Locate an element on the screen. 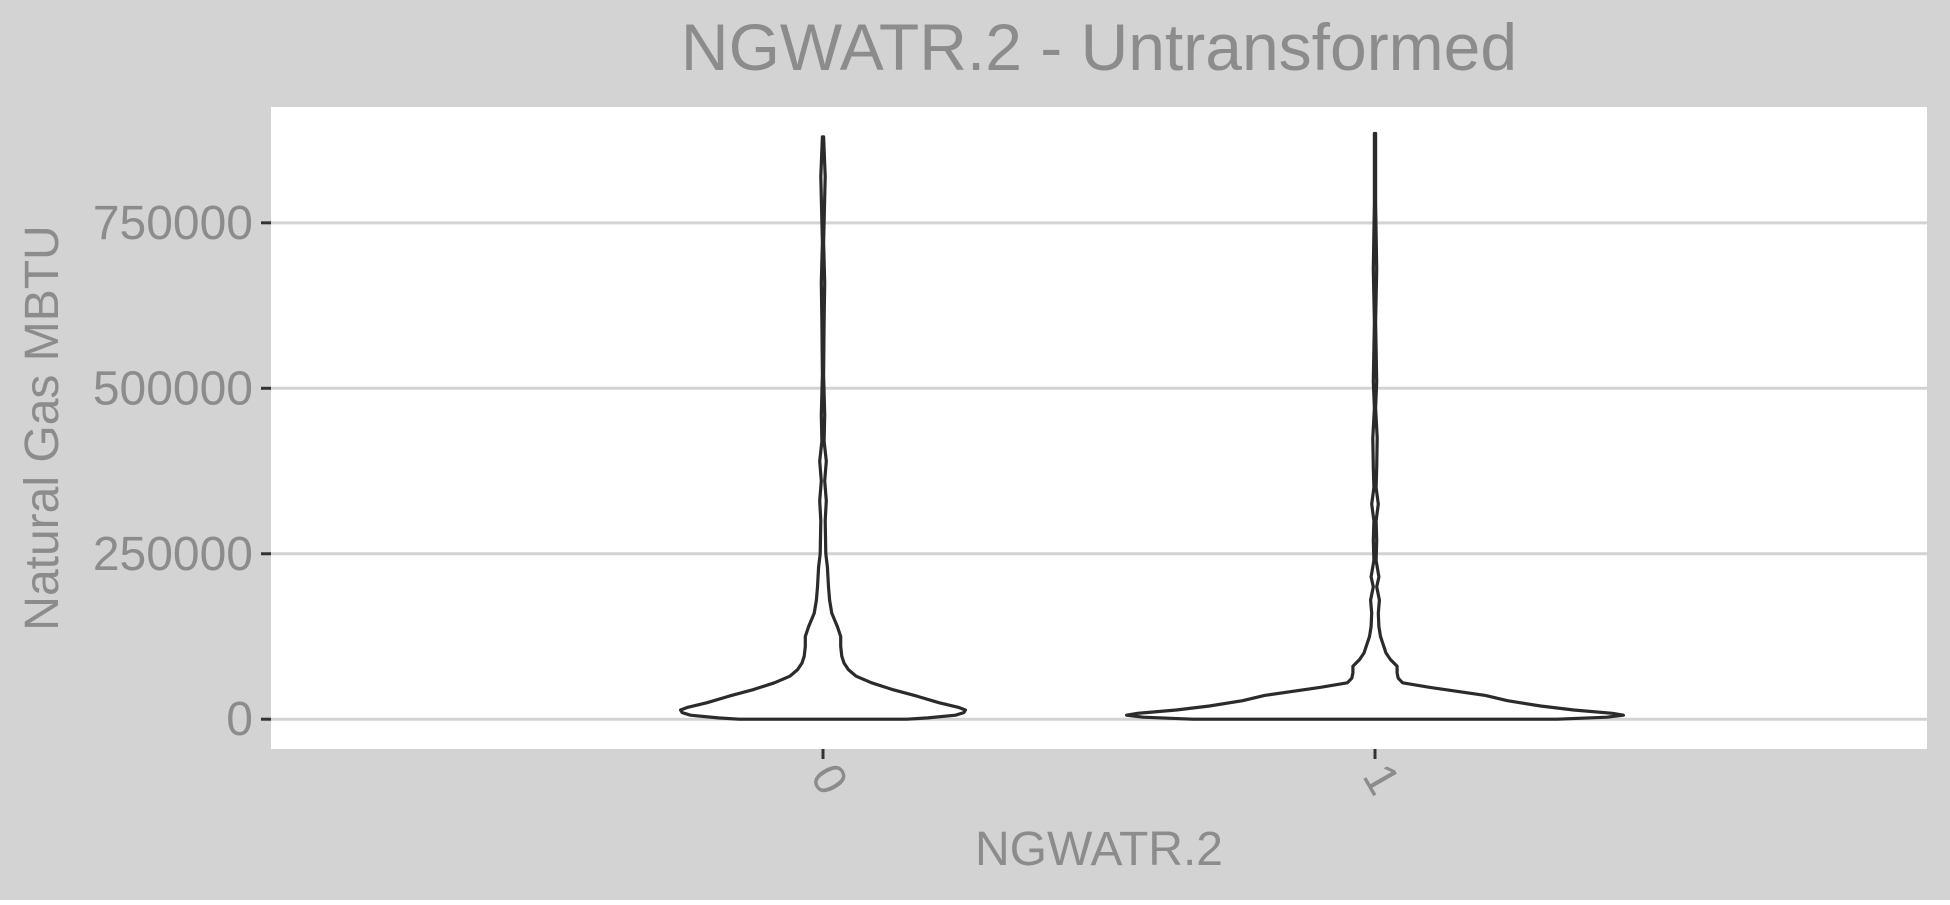  chart-title: NGWATR.2 - Untransformed is located at coordinates (1099, 47).